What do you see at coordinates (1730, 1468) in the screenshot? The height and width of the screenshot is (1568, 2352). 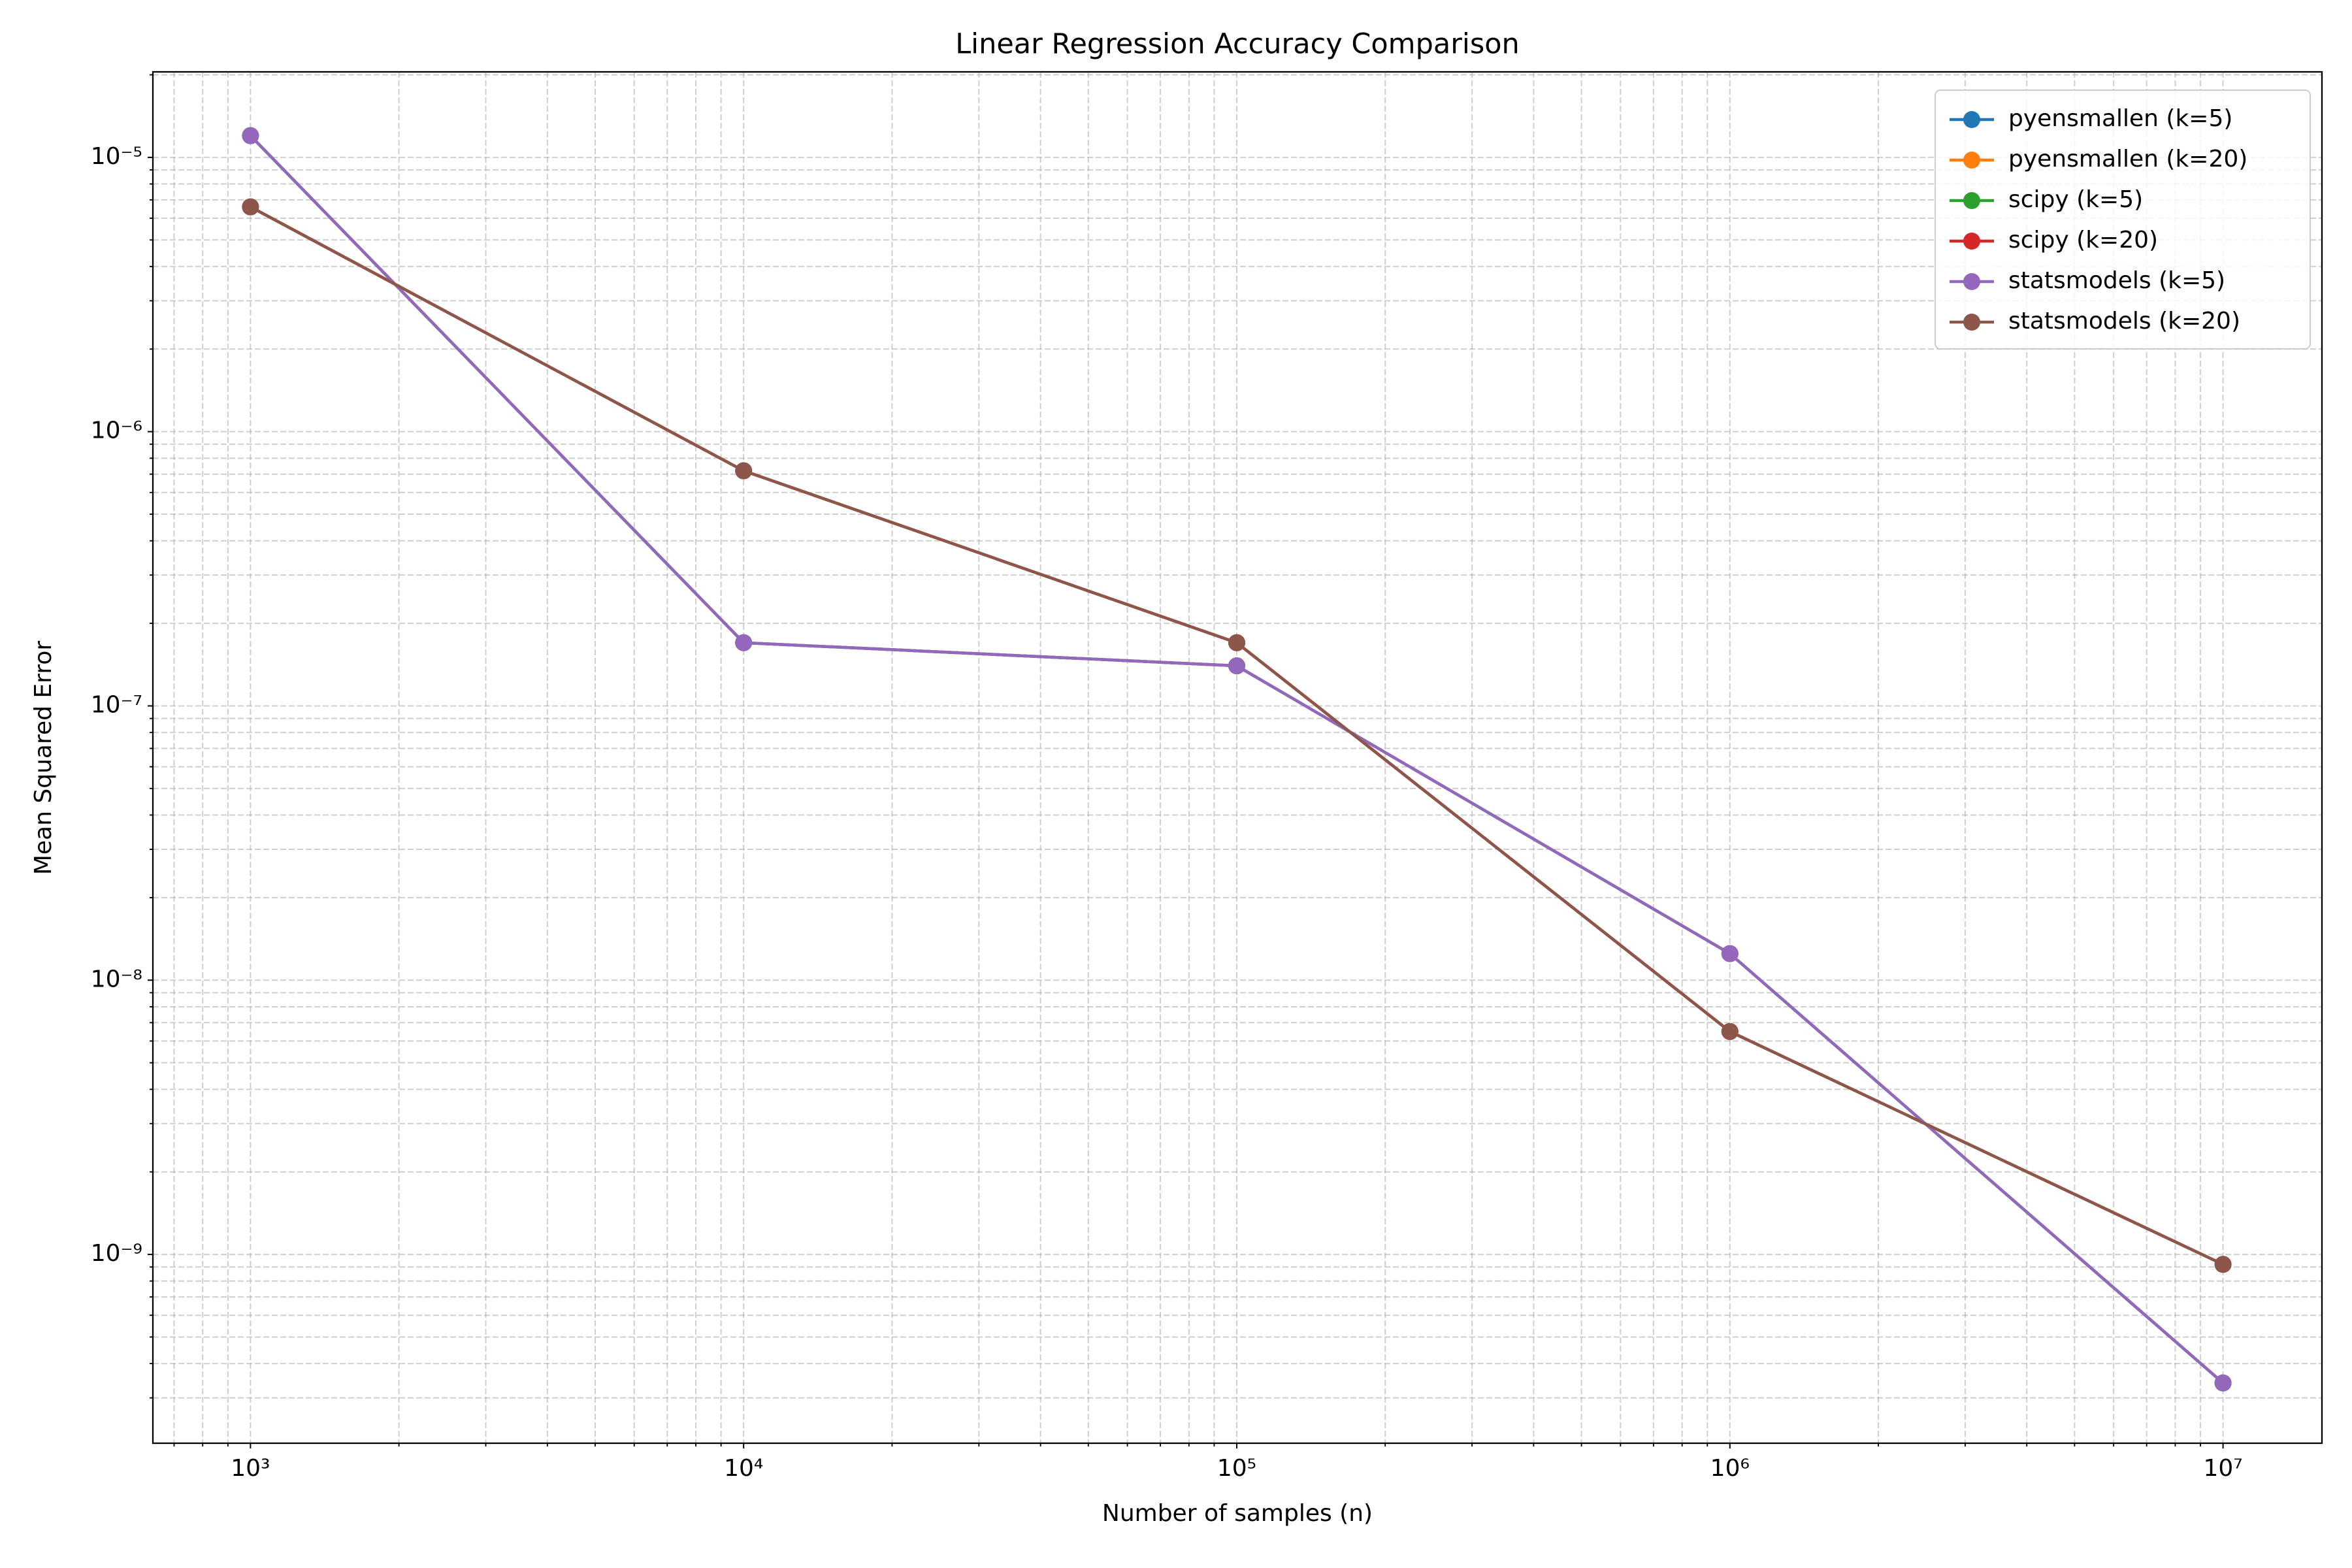 I see `x-tick-label: 10⁶` at bounding box center [1730, 1468].